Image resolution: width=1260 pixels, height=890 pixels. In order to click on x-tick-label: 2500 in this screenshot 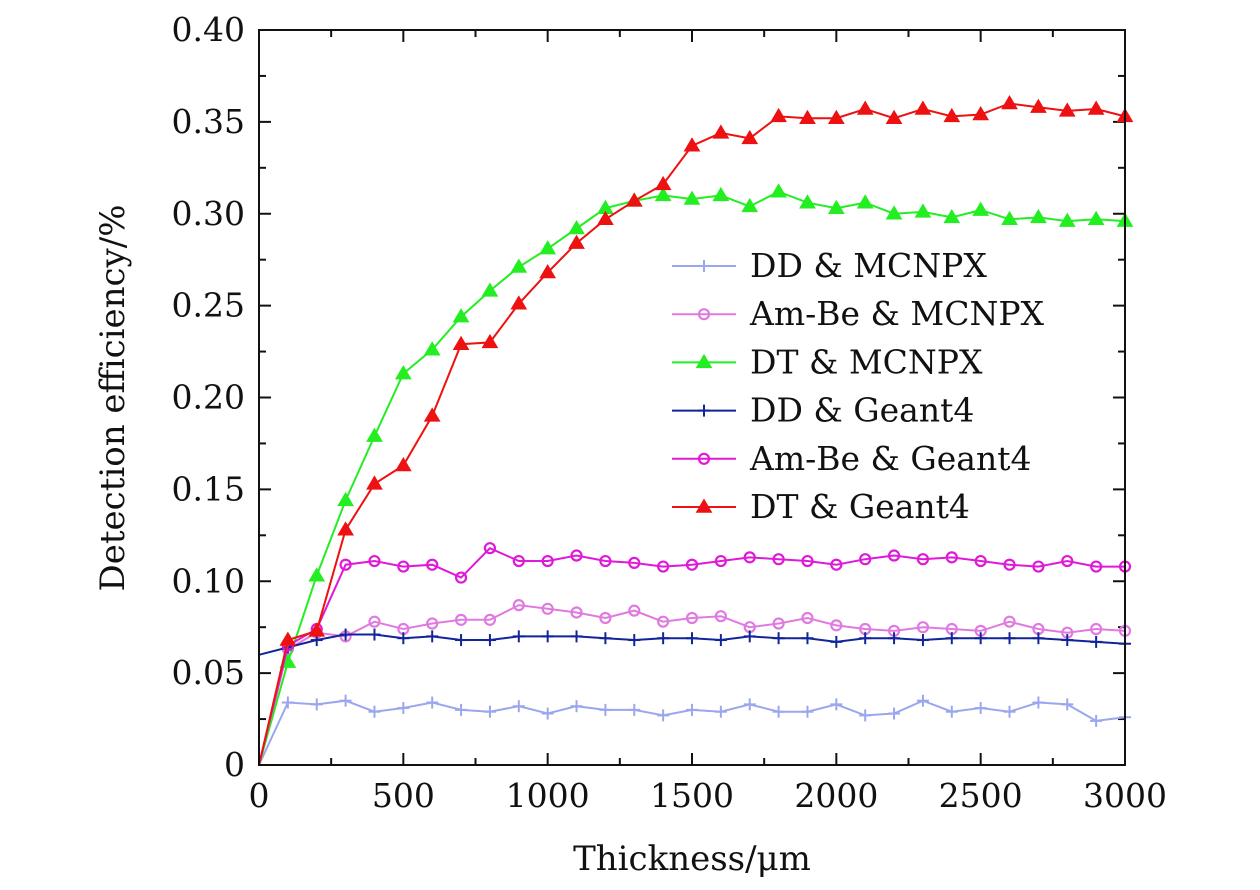, I will do `click(981, 795)`.